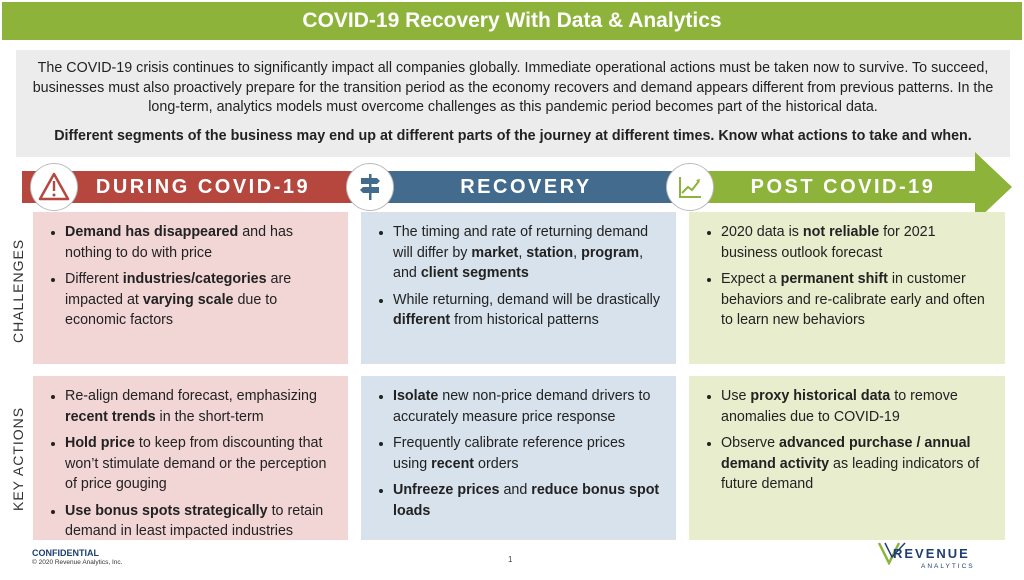  Describe the element at coordinates (931, 553) in the screenshot. I see `logo-wordmark: REVENUE` at that location.